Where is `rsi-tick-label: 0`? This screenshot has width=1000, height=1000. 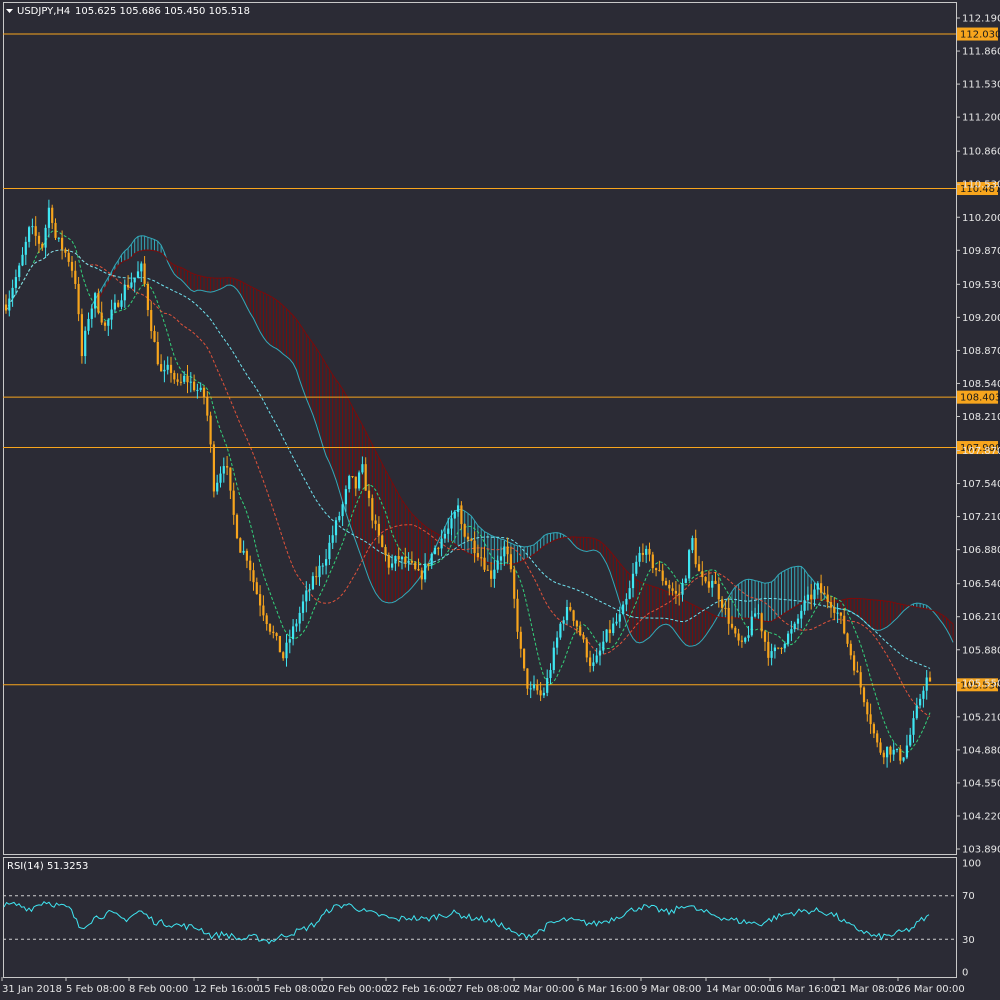 rsi-tick-label: 0 is located at coordinates (965, 973).